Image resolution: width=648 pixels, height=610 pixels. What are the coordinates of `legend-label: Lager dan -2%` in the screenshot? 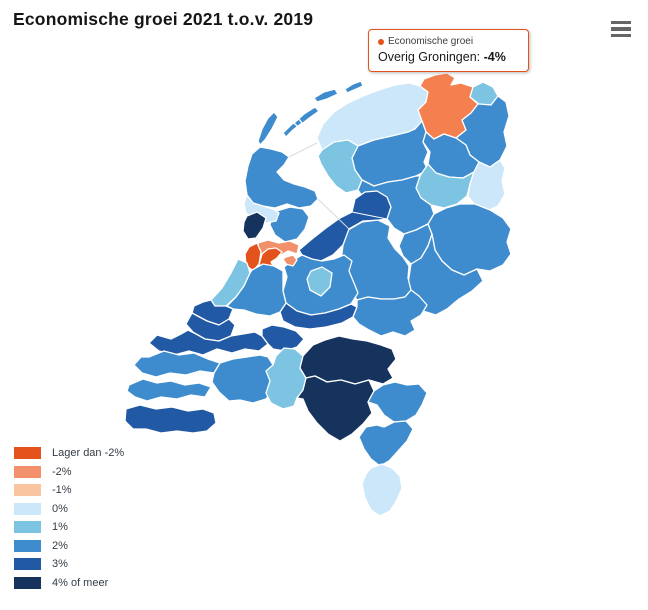 It's located at (88, 453).